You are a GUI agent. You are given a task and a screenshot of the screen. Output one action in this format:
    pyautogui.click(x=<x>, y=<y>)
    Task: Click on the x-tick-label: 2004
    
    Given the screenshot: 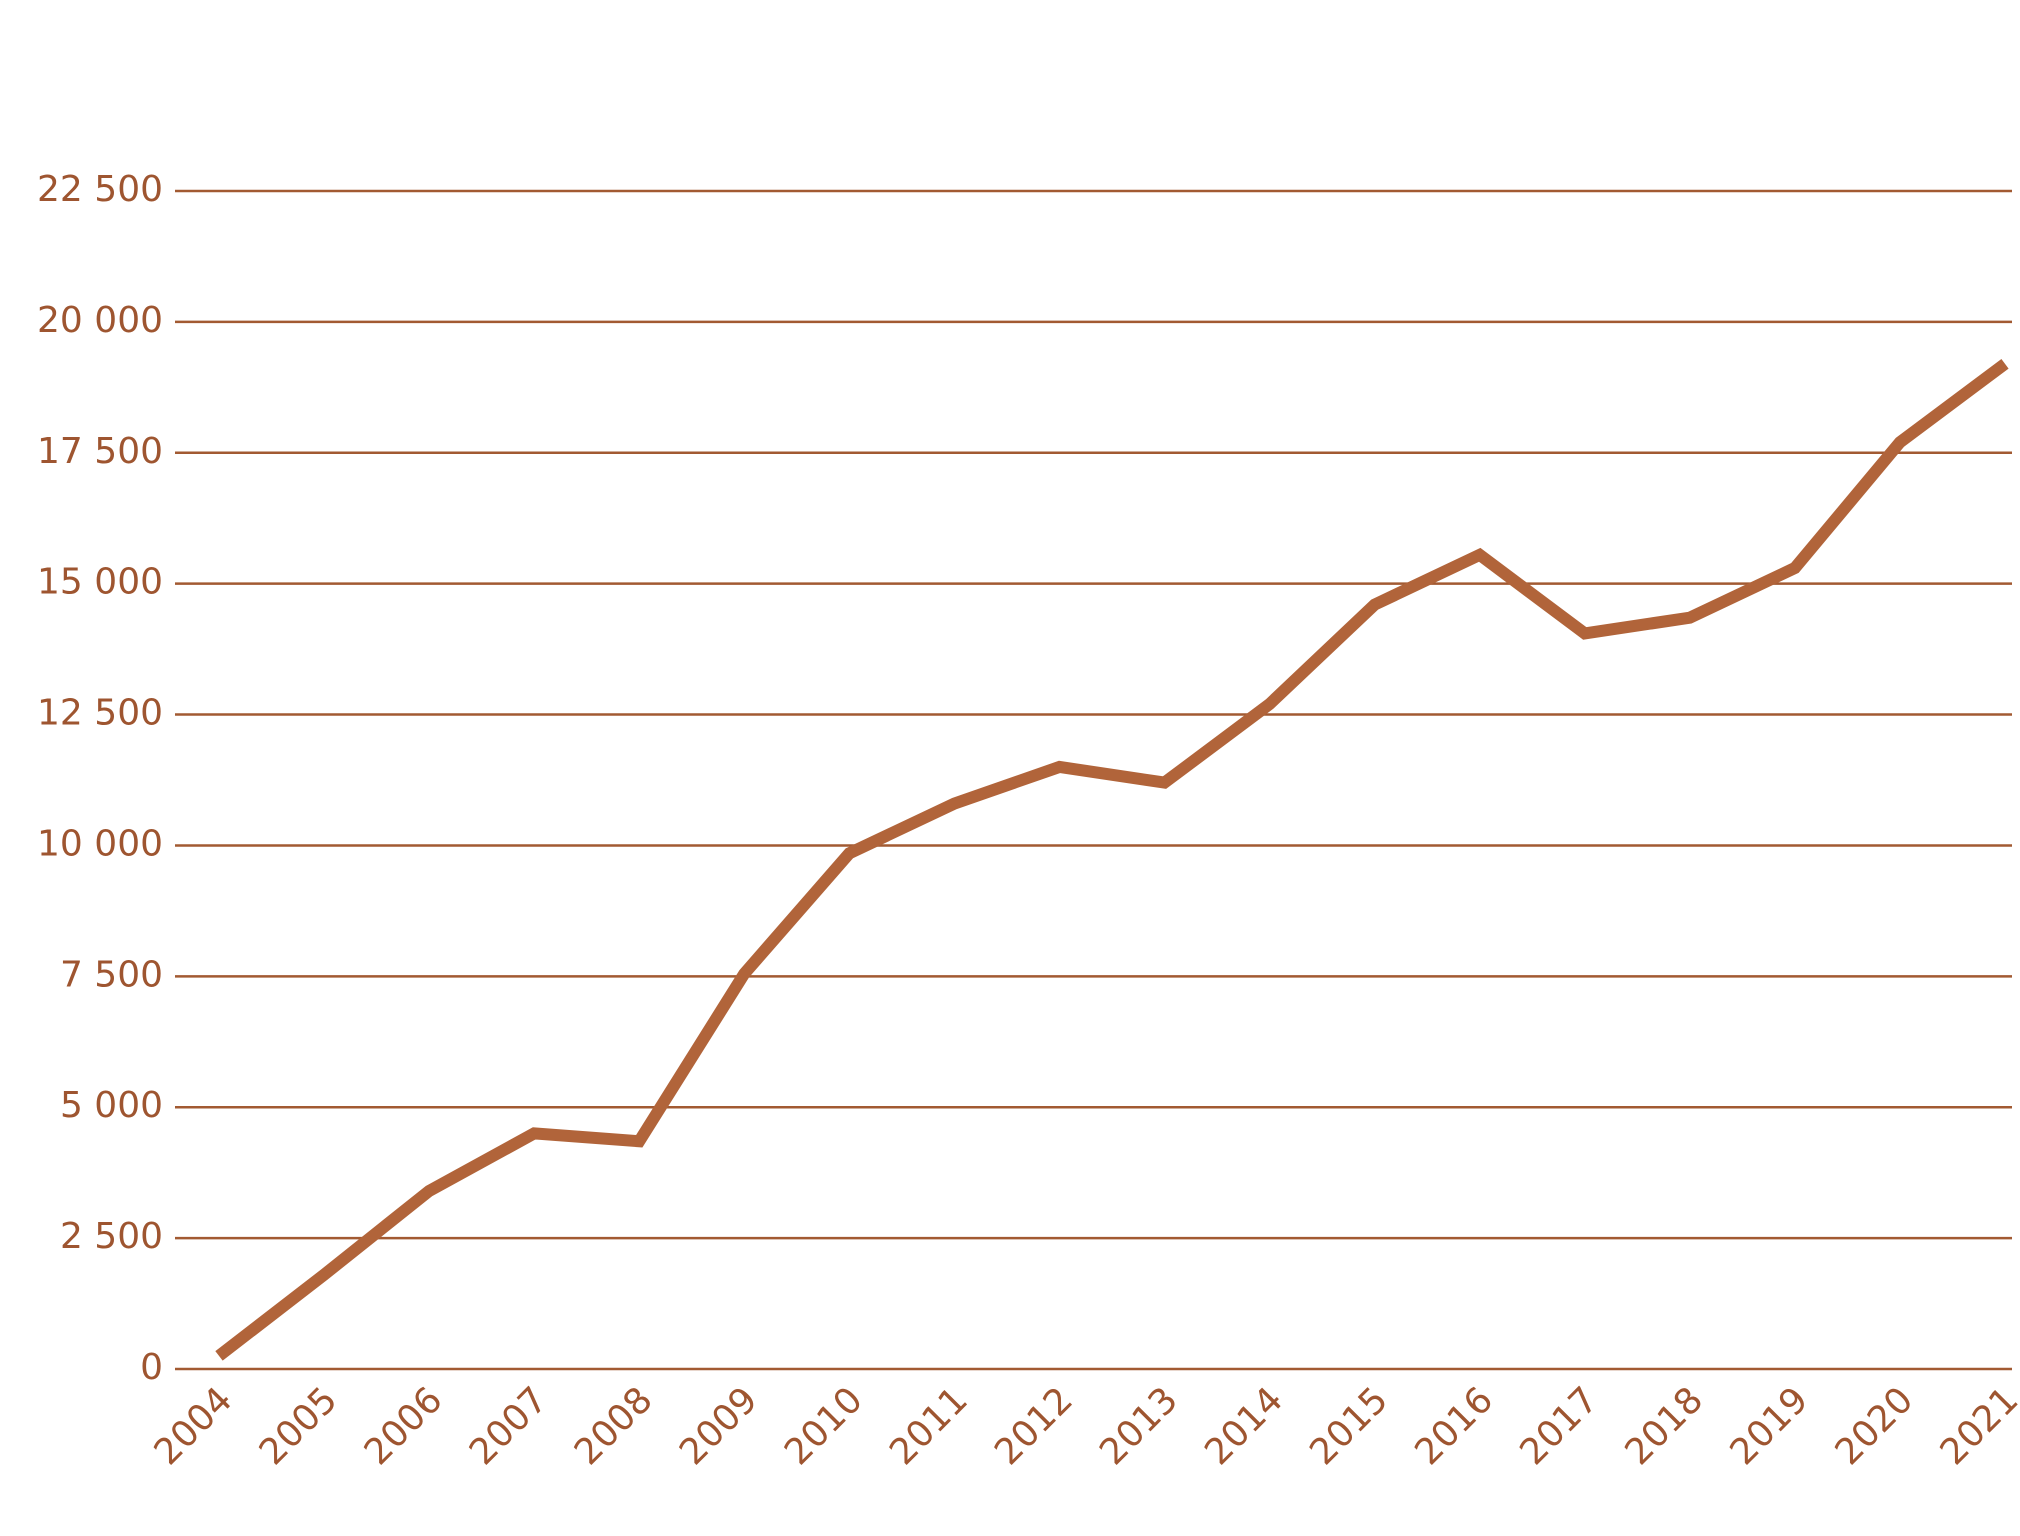 What is the action you would take?
    pyautogui.click(x=194, y=1426)
    